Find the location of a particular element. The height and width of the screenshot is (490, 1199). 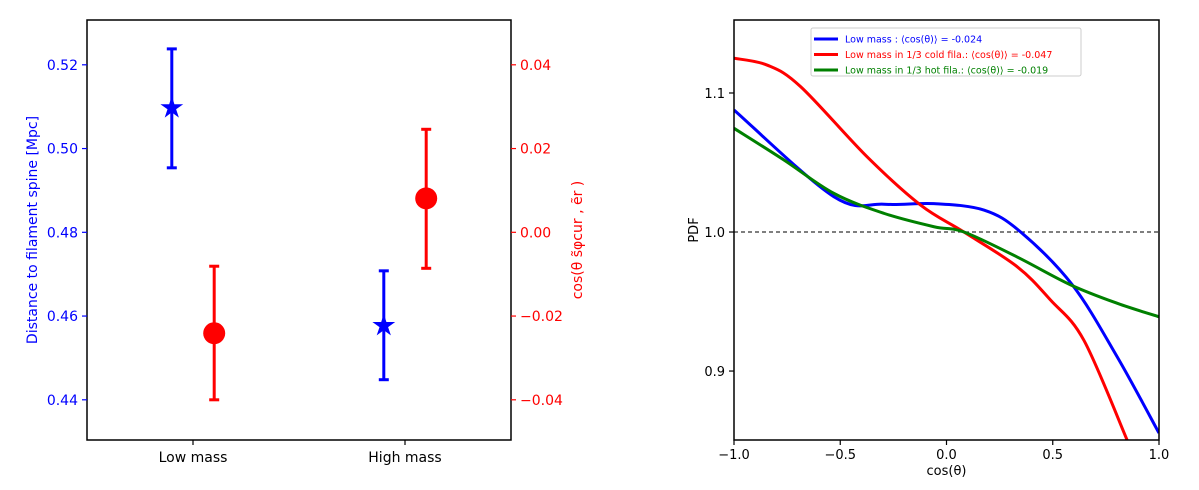

left-y-axis-label: Distance to filament spine [Mpc] is located at coordinates (33, 230).